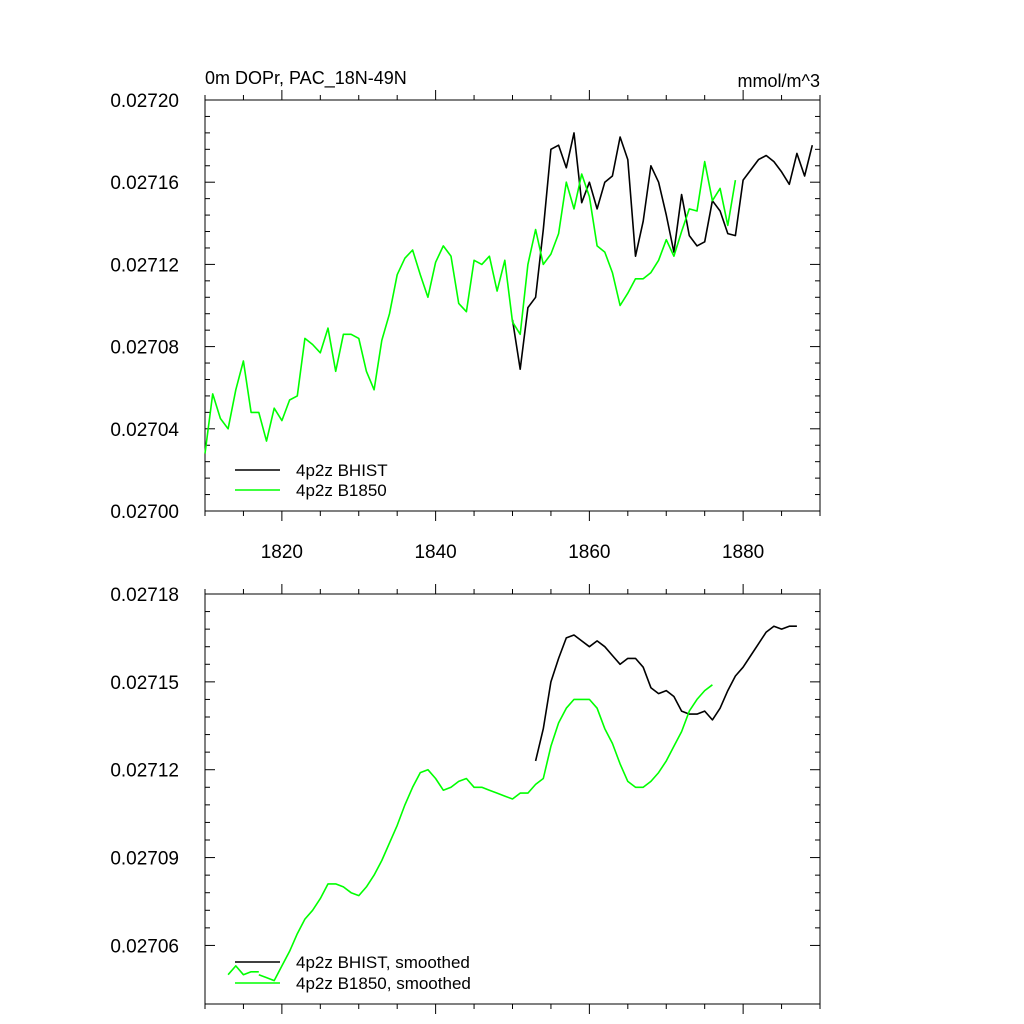  I want to click on legend-label-b1850-smoothed: 4p2z B1850, smoothed, so click(383, 983).